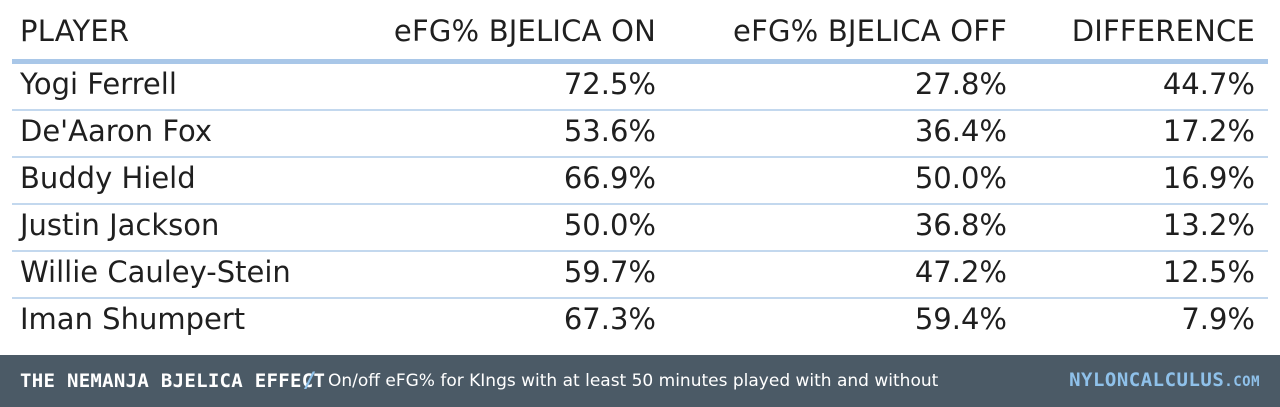  I want to click on table-row: Buddy Hield 66.9% 50.0% 16.9%, so click(640, 181).